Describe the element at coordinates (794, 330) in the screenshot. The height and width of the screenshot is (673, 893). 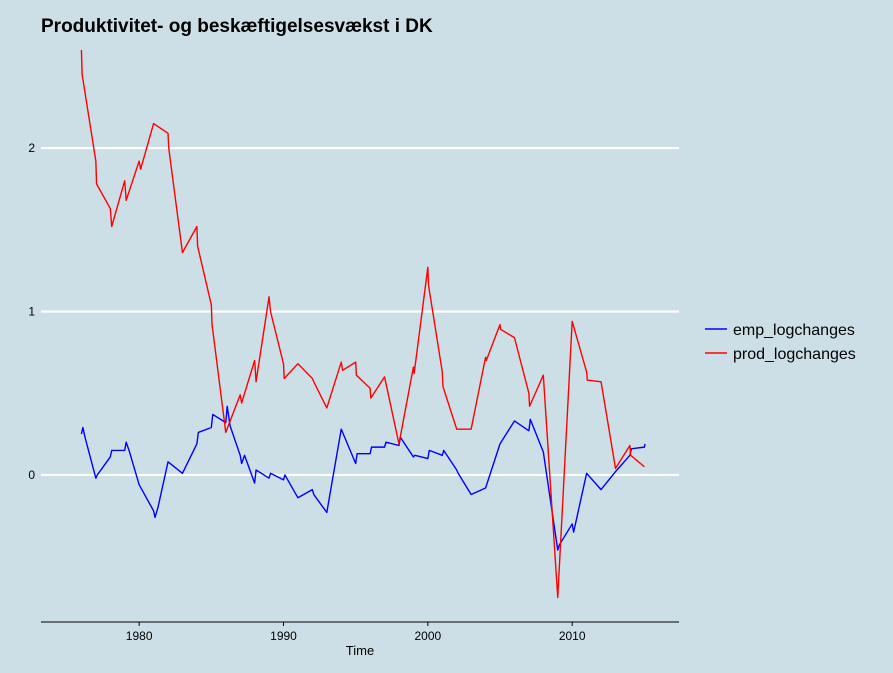
I see `legend-label: emp_logchanges` at that location.